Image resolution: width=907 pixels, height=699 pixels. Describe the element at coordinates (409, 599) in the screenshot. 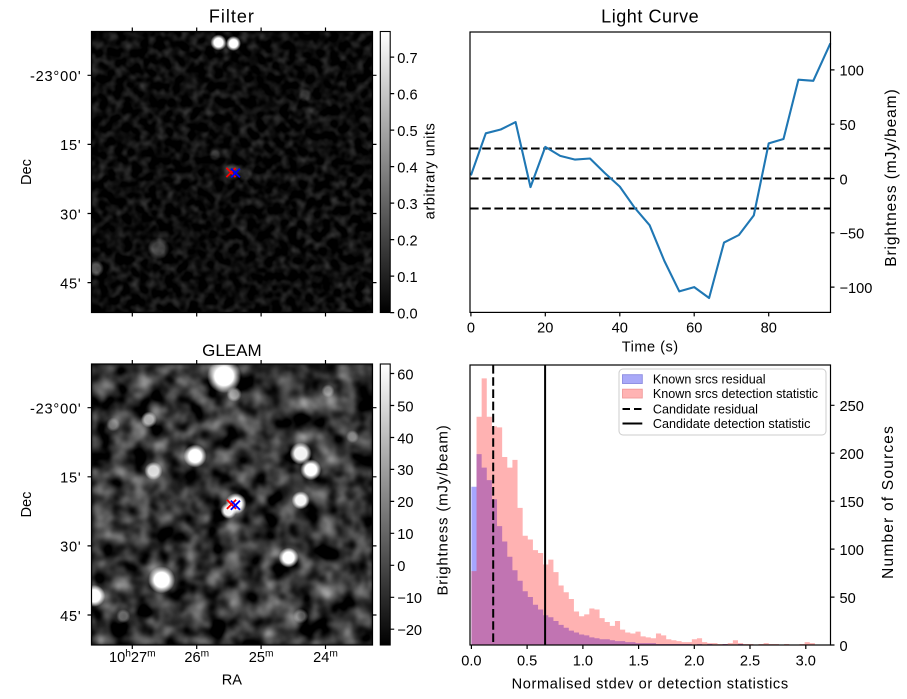

I see `svg-text: −10` at that location.